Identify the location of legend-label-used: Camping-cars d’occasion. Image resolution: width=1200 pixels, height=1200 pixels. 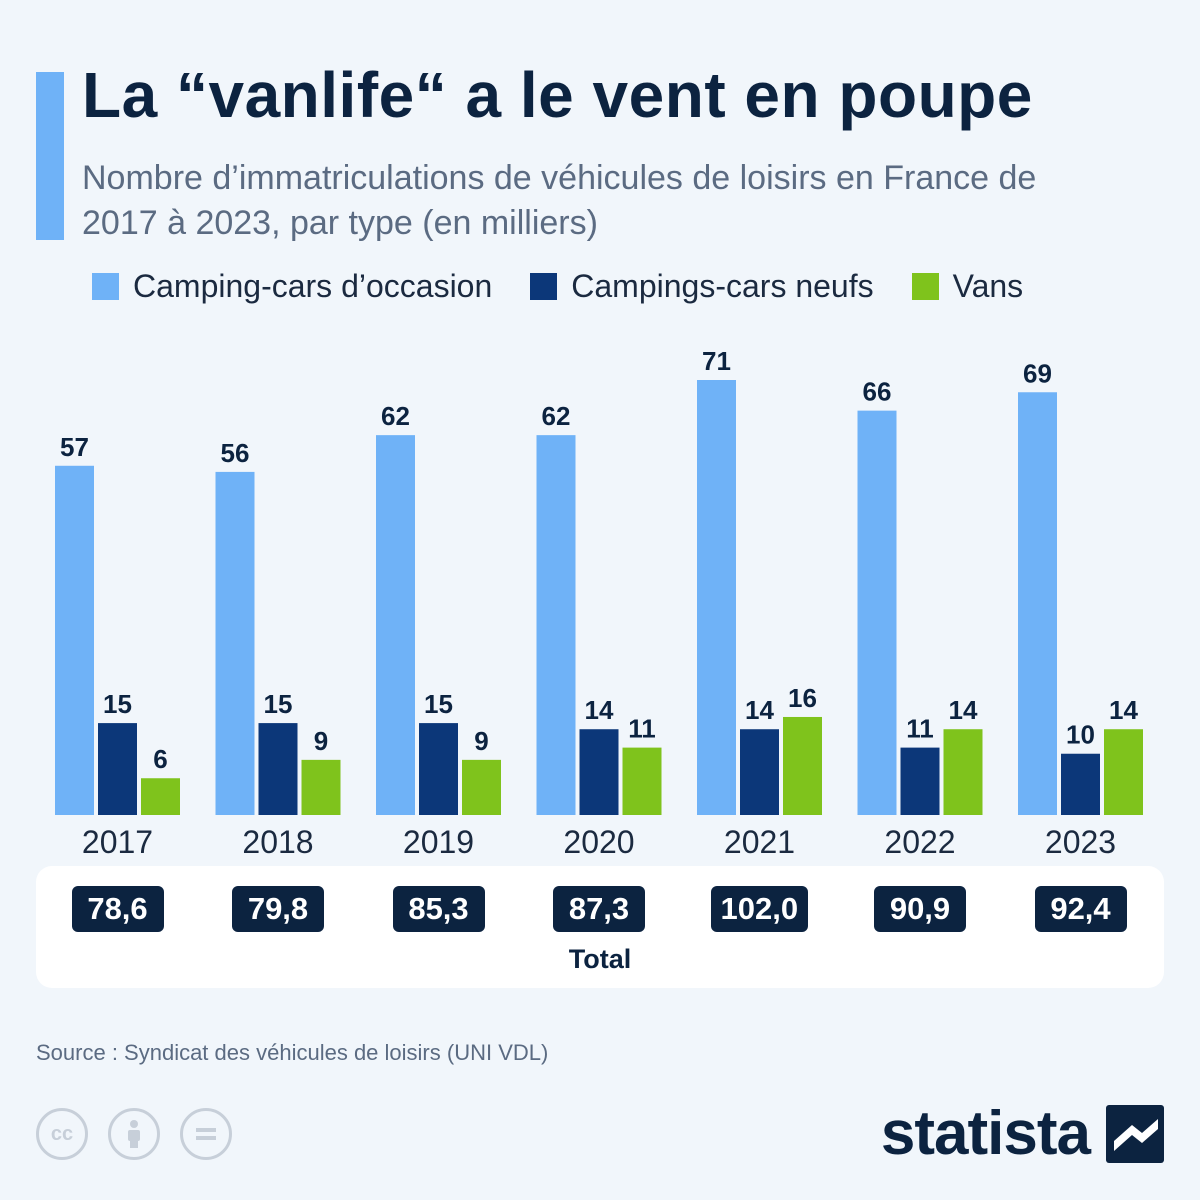
(313, 286).